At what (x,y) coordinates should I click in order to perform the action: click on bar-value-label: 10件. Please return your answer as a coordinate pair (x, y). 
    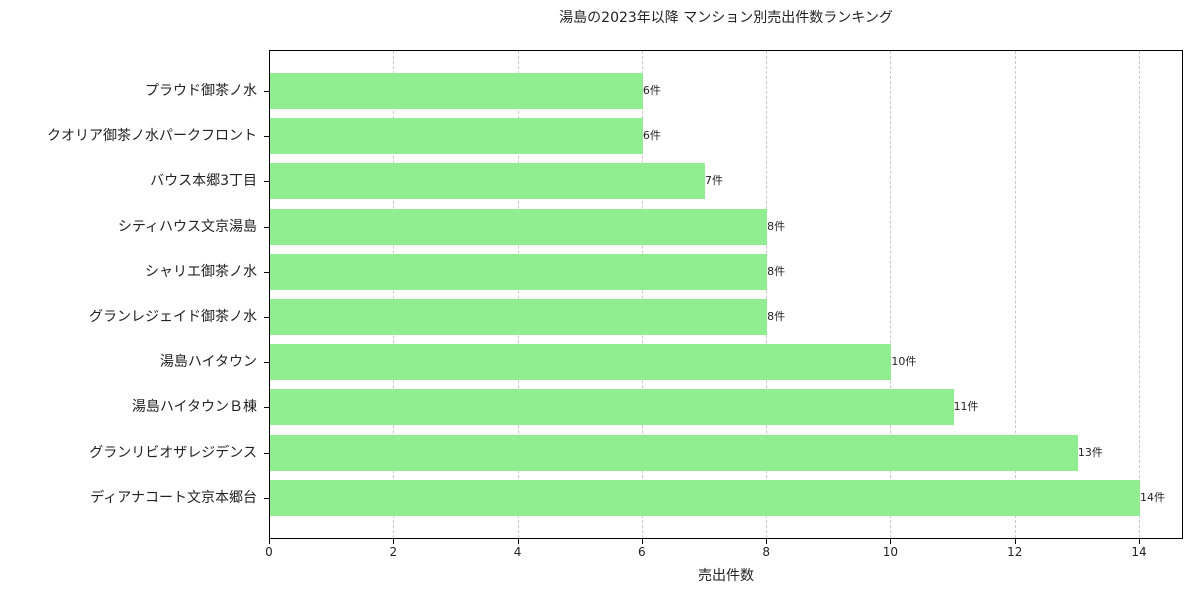
    Looking at the image, I should click on (904, 362).